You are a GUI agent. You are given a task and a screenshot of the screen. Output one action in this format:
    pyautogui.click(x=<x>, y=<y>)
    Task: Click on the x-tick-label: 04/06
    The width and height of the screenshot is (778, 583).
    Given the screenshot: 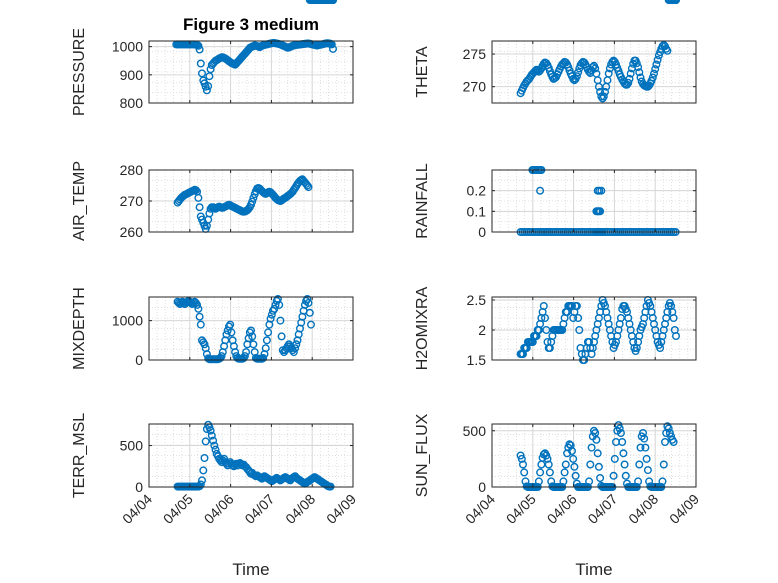 What is the action you would take?
    pyautogui.click(x=562, y=509)
    